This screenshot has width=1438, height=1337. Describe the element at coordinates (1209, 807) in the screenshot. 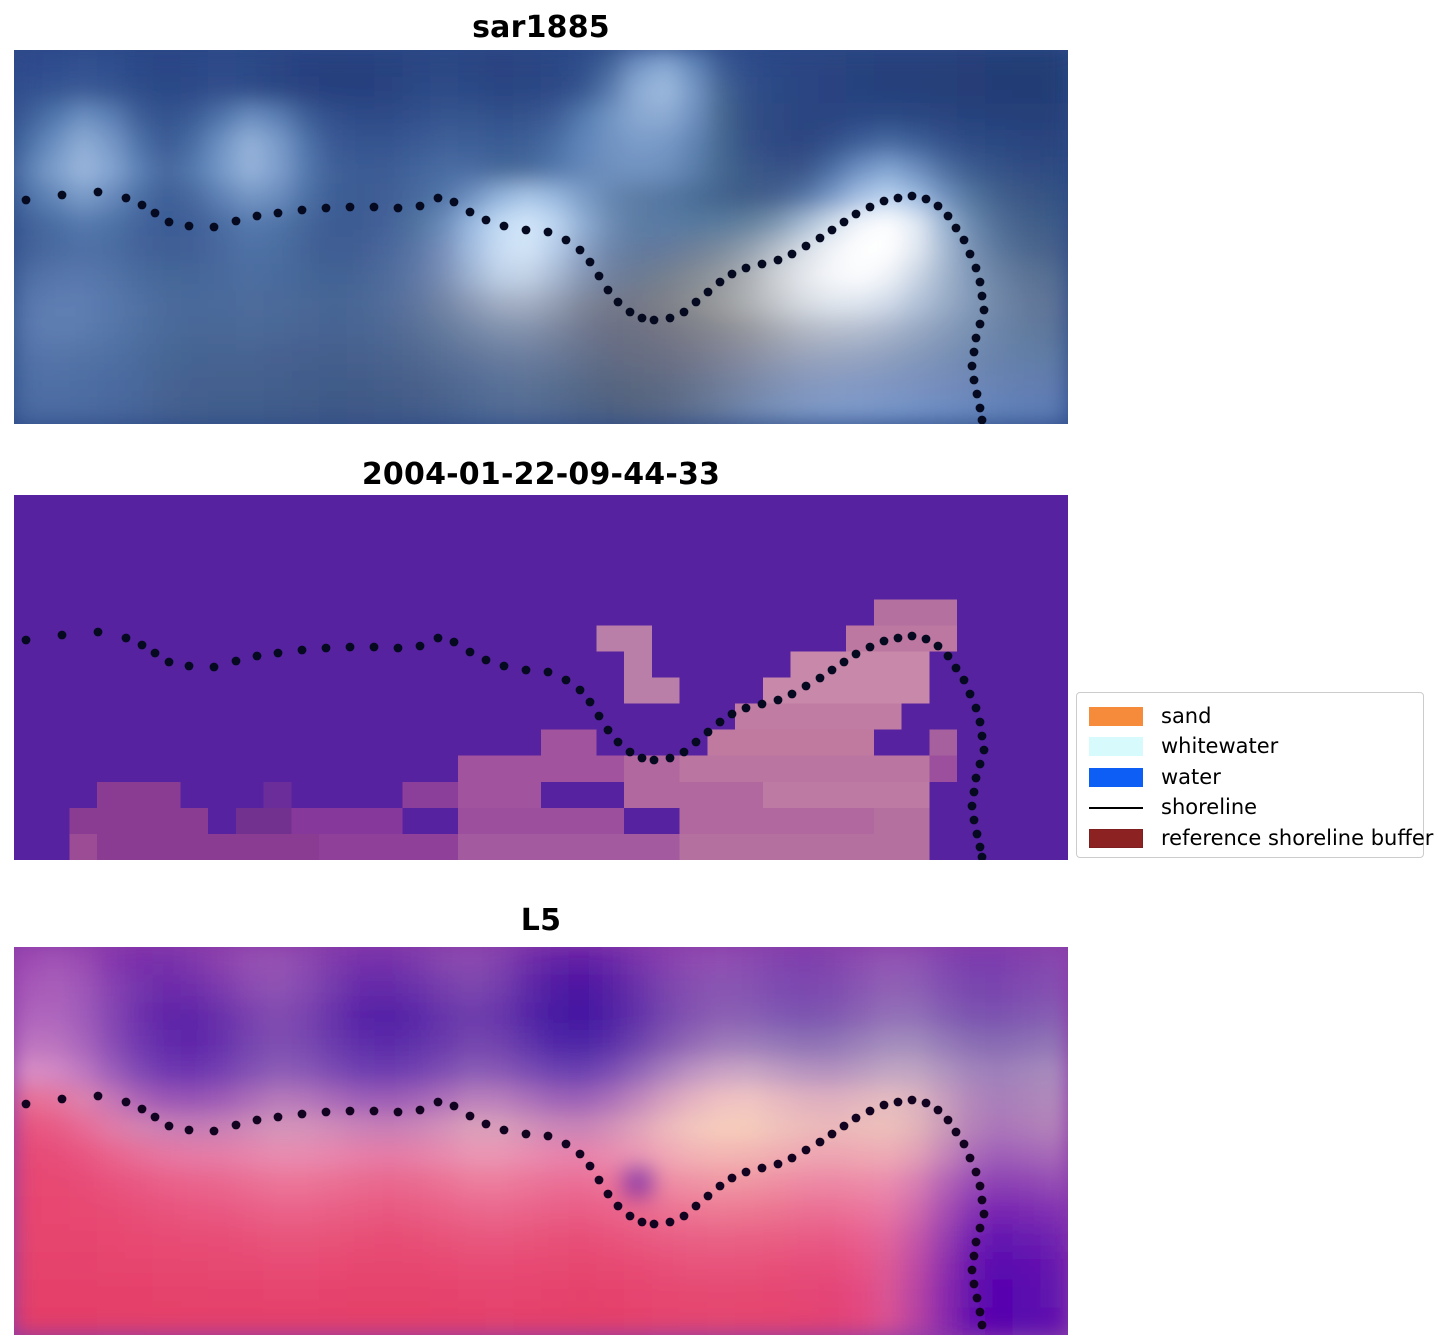

I see `legend-label-shoreline: shoreline` at that location.